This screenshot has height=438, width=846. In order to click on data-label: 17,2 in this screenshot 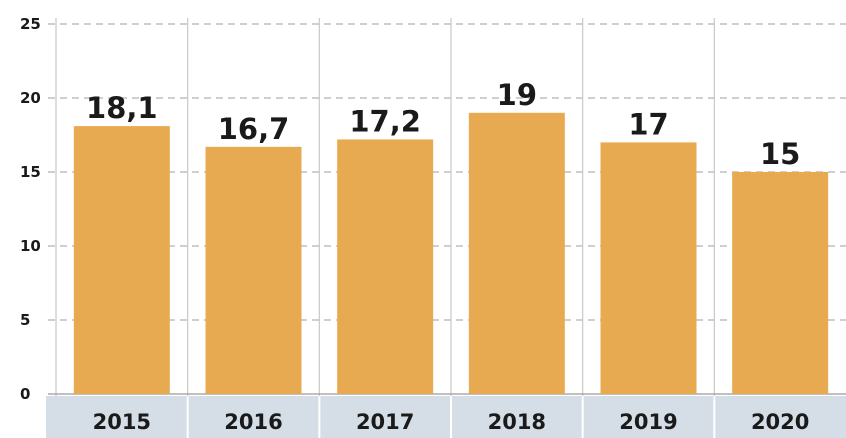, I will do `click(385, 121)`.